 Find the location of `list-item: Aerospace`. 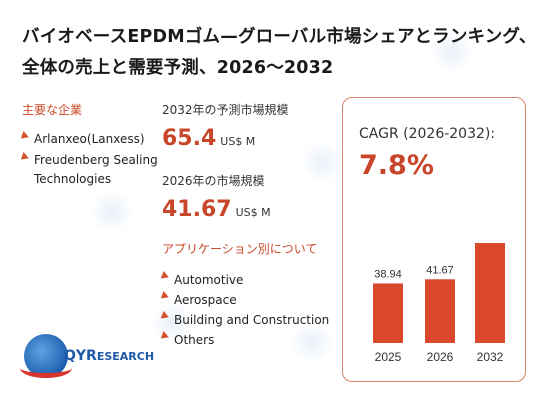

list-item: Aerospace is located at coordinates (256, 300).